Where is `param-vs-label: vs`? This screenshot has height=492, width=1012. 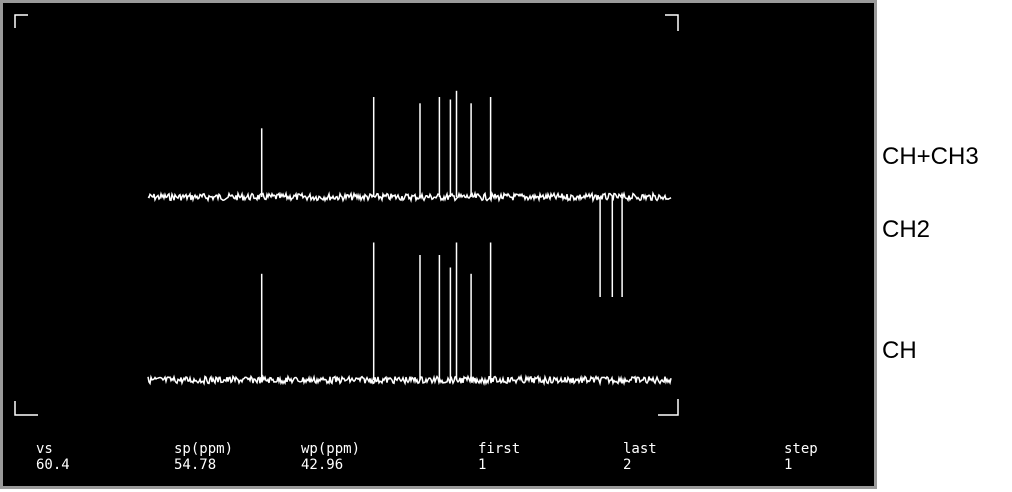
param-vs-label: vs is located at coordinates (44, 449).